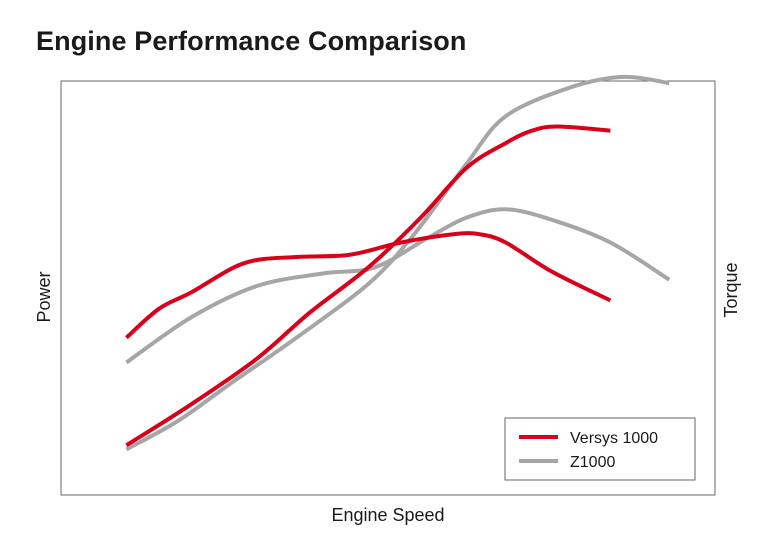 The image size is (780, 552). I want to click on legend-label-z1000: Z1000, so click(592, 462).